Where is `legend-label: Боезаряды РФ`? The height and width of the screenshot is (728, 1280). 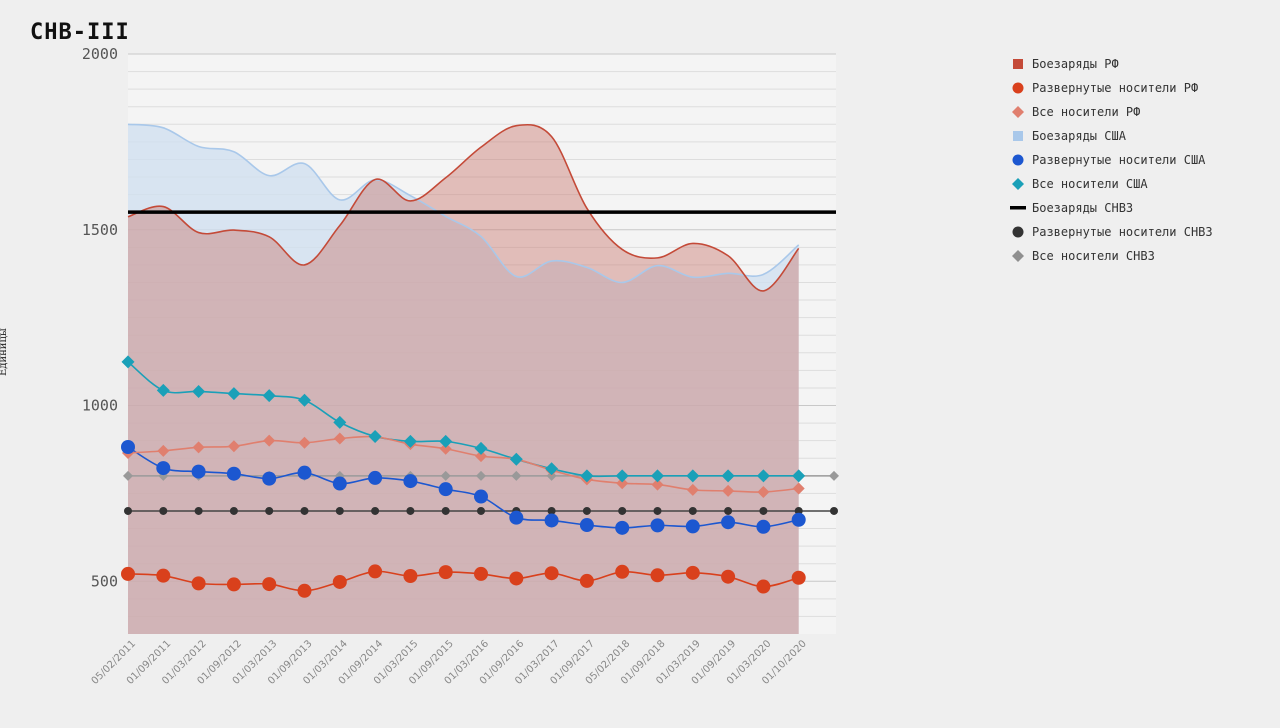
legend-label: Боезаряды РФ is located at coordinates (1075, 64).